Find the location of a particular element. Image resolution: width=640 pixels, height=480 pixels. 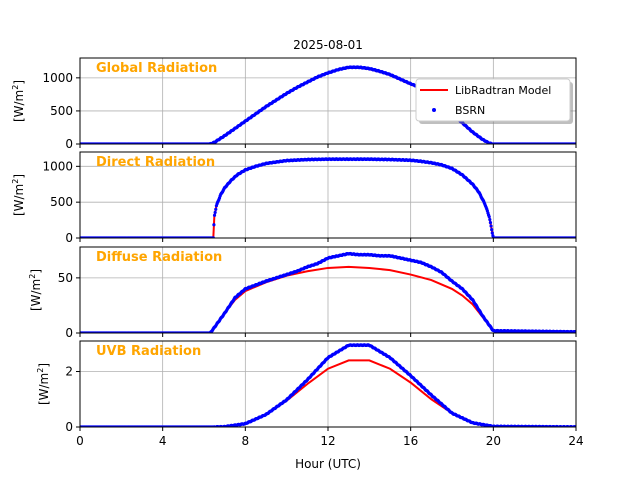

x-tick-label: 0 is located at coordinates (80, 441).